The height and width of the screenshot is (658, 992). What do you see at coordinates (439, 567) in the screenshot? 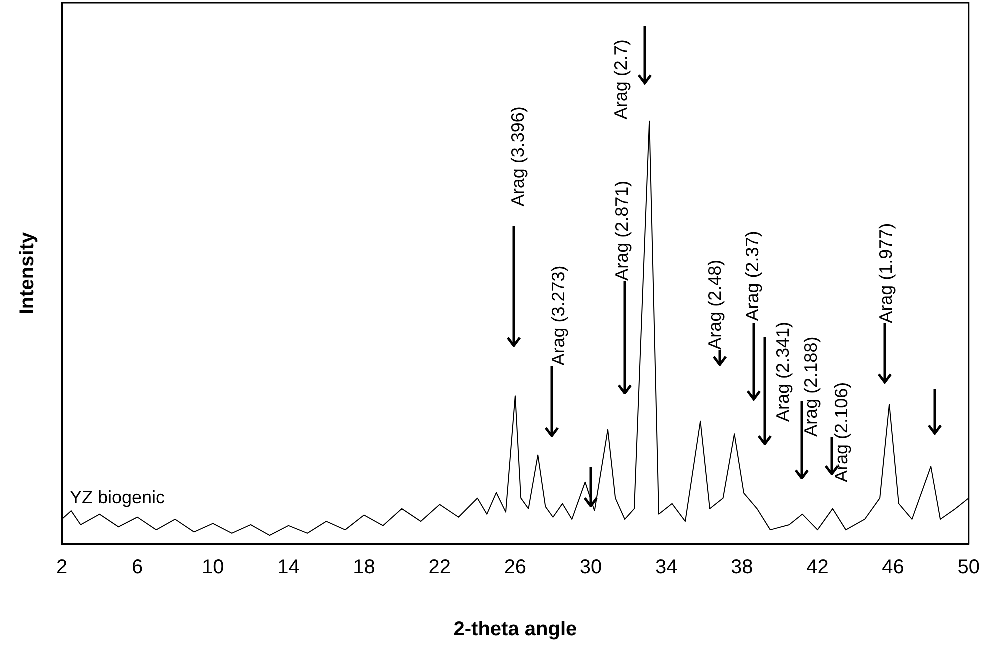
I see `x-tick-label: 22` at bounding box center [439, 567].